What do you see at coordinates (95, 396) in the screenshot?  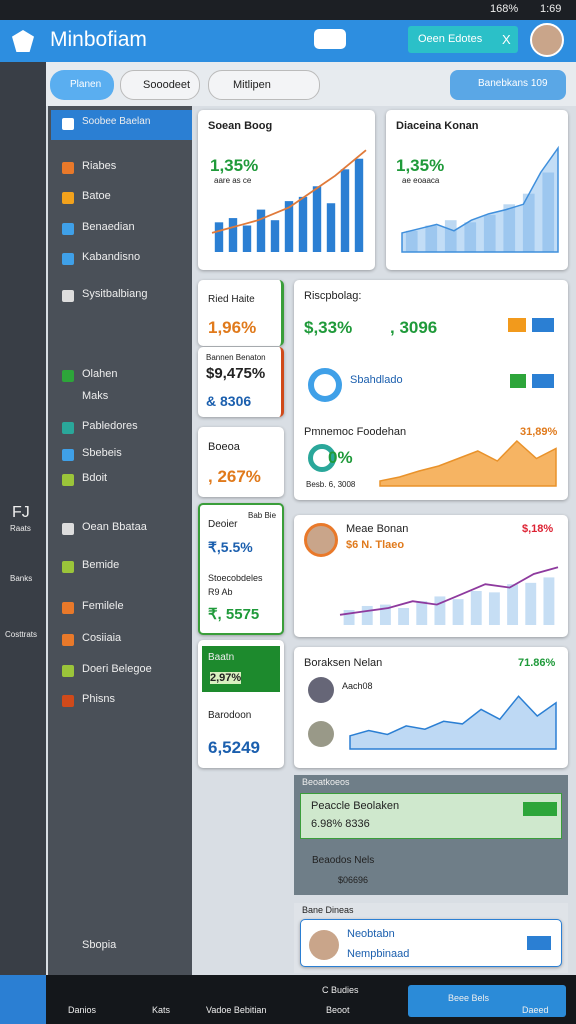 I see `sidebar-item: Maks` at bounding box center [95, 396].